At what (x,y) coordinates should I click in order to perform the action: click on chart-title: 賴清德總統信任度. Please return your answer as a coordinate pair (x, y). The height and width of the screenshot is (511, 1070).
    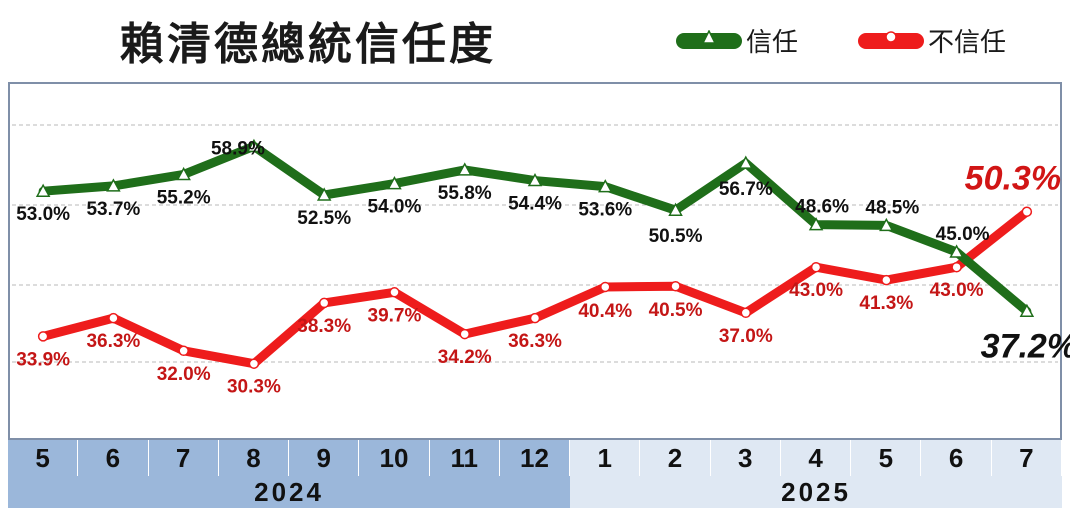
    Looking at the image, I should click on (308, 44).